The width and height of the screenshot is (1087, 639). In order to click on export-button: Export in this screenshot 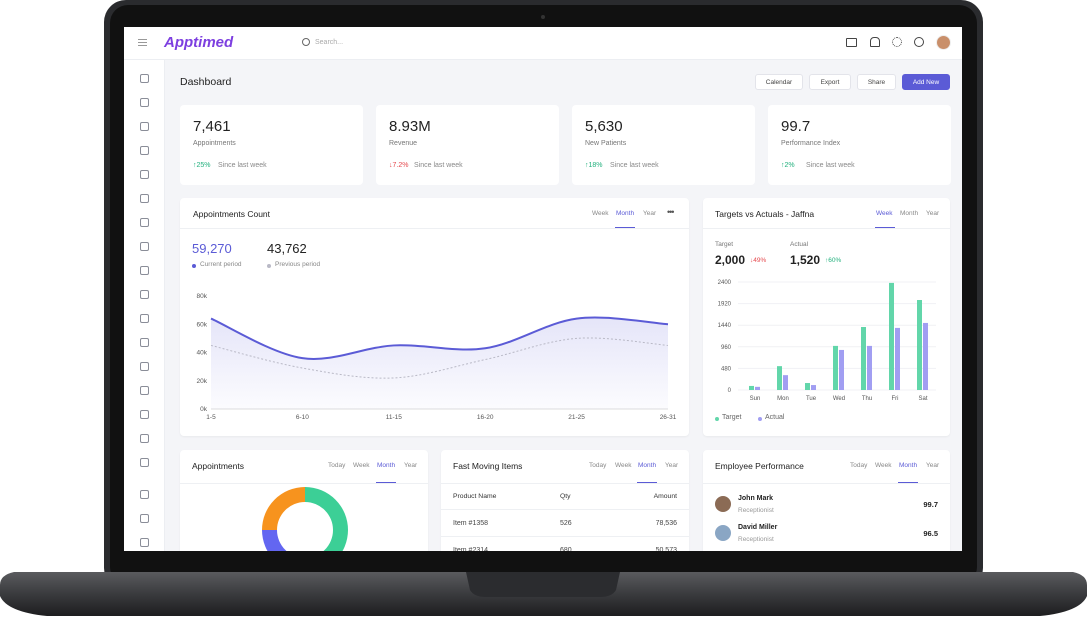, I will do `click(830, 82)`.